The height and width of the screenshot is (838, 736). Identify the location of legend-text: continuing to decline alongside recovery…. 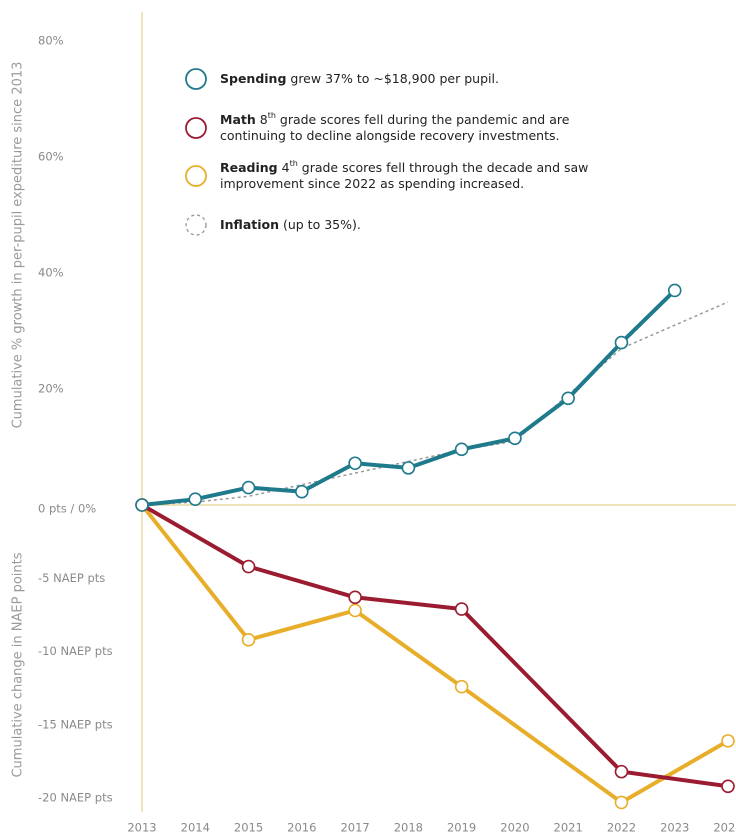
(389, 135).